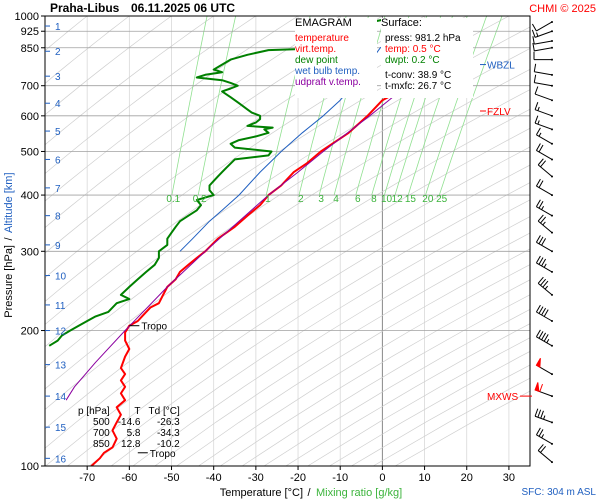 This screenshot has width=600, height=500. I want to click on ylabel-group: Pressure [hPa] / Altitude [km], so click(9, 244).